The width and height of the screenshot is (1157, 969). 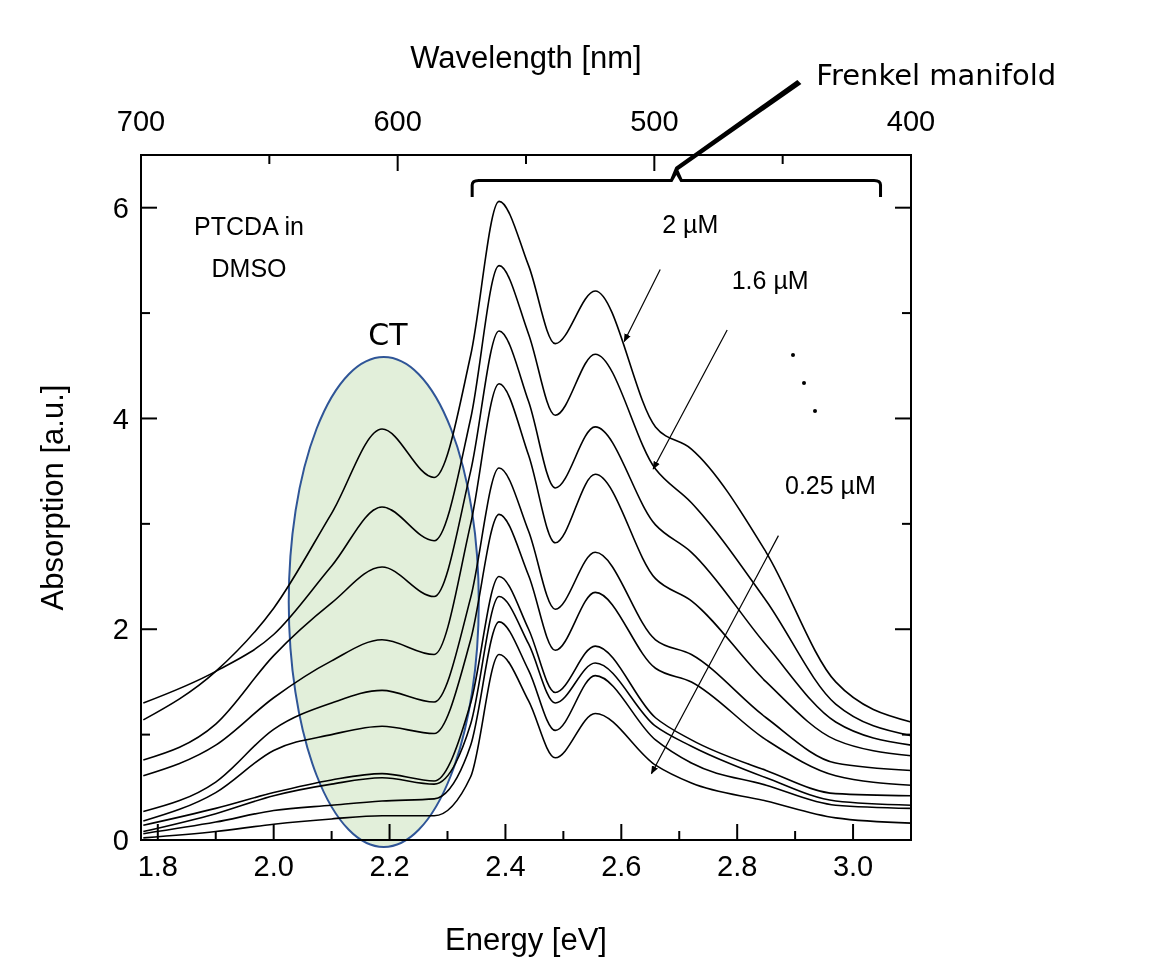 I want to click on y-tick-label: 4, so click(x=120, y=418).